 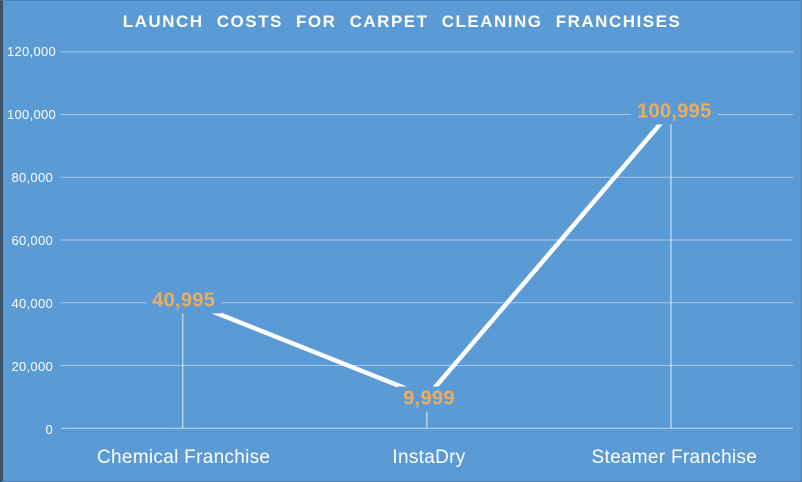 I want to click on y-tick-label: 0, so click(x=49, y=429).